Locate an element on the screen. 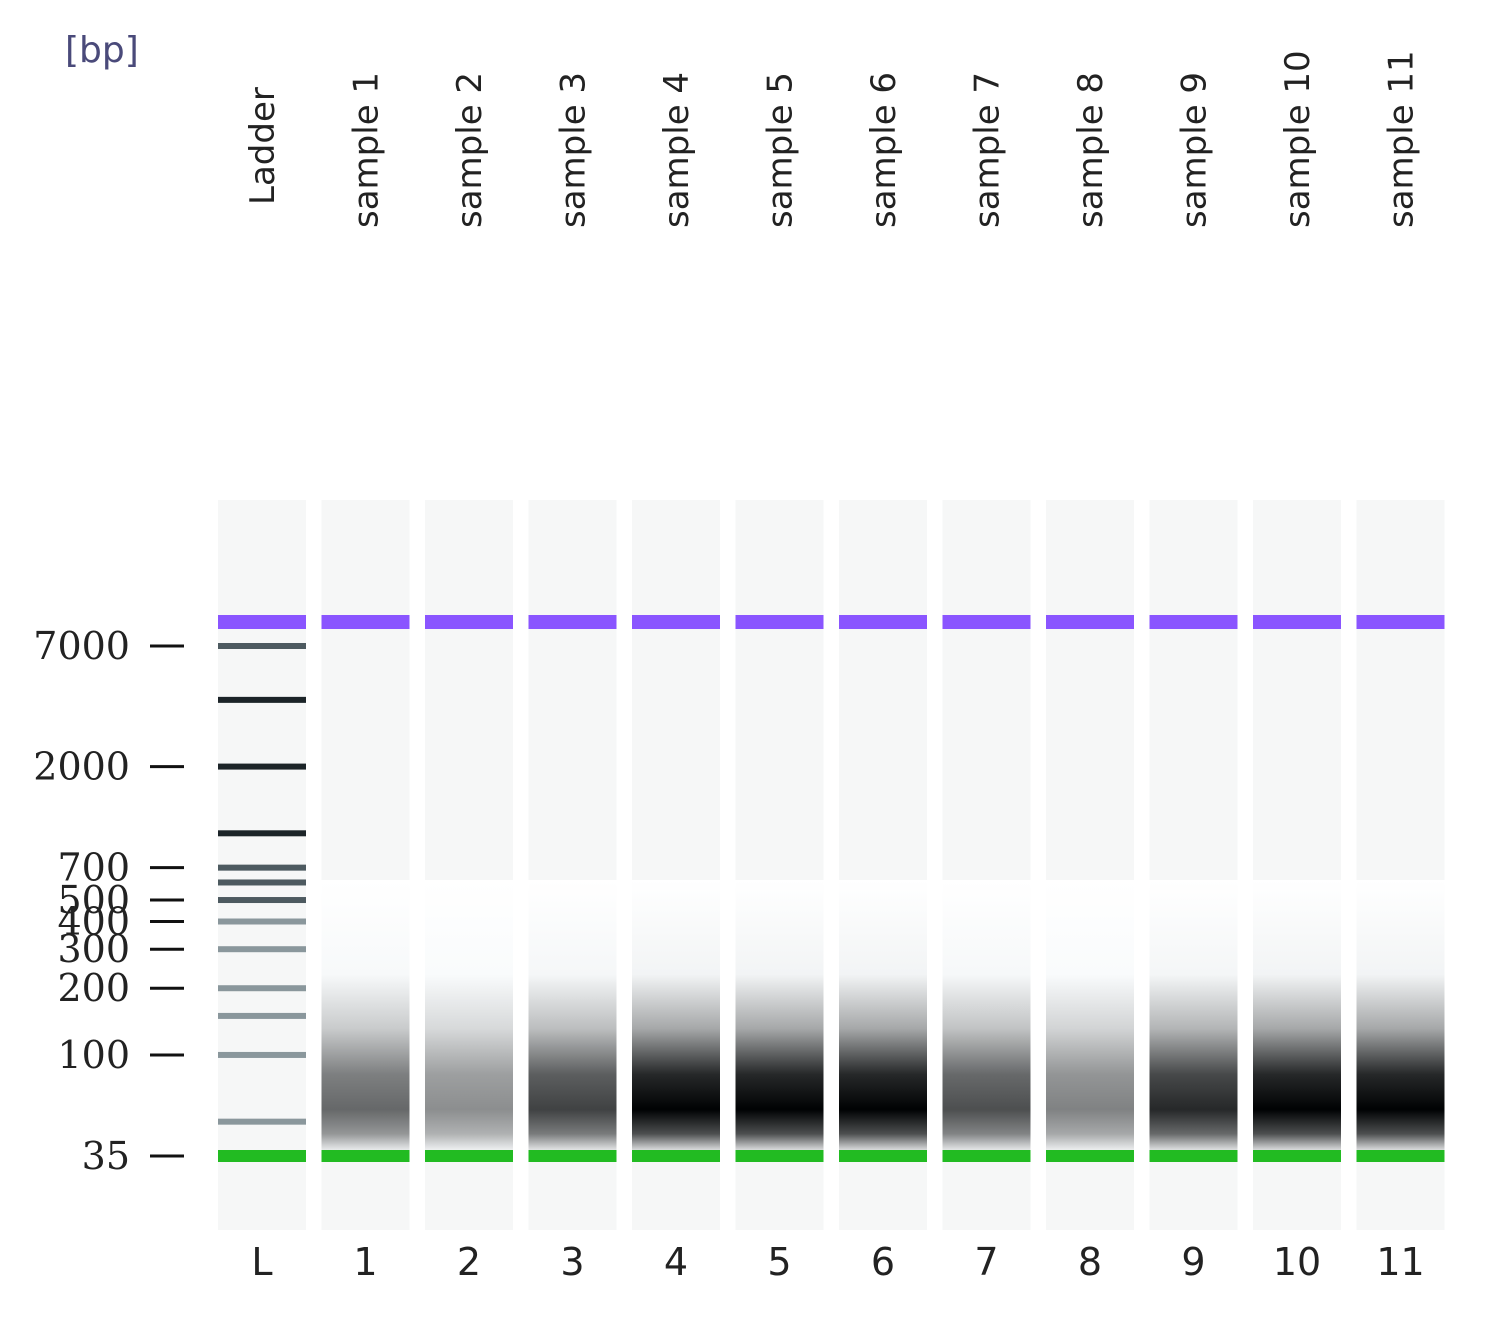  lane-number: 2 is located at coordinates (469, 1262).